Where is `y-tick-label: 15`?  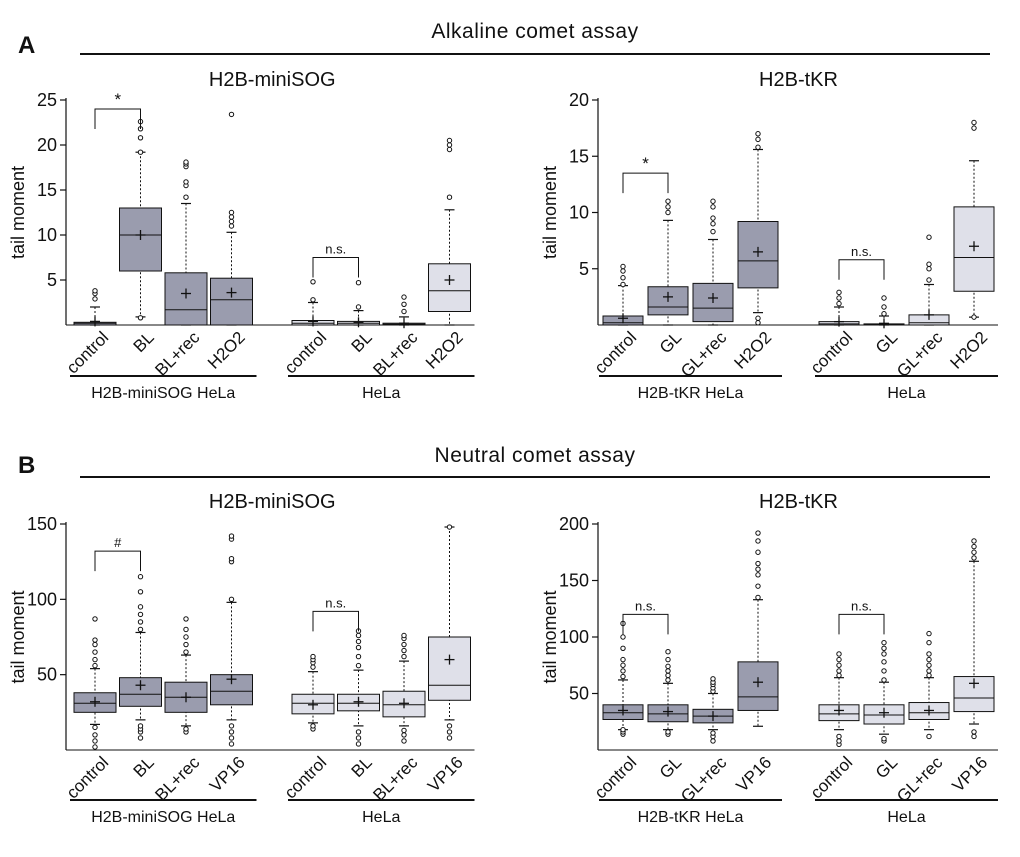 y-tick-label: 15 is located at coordinates (47, 190).